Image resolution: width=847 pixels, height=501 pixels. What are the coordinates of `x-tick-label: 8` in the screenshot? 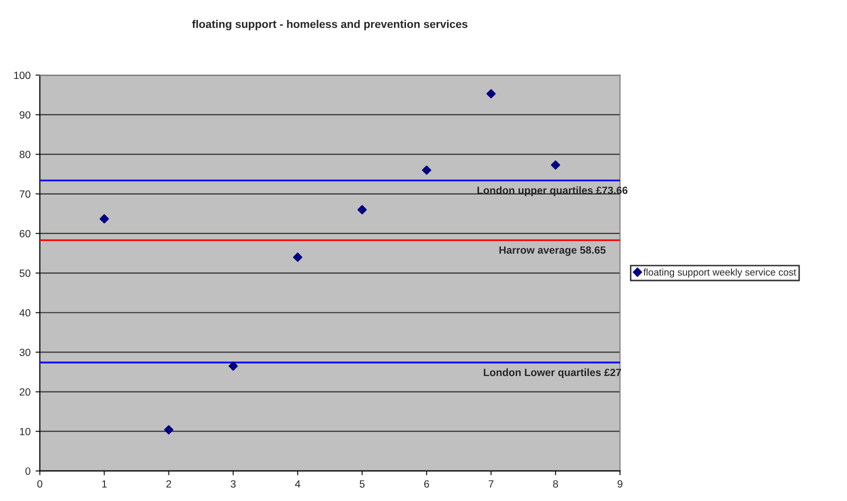 It's located at (555, 484).